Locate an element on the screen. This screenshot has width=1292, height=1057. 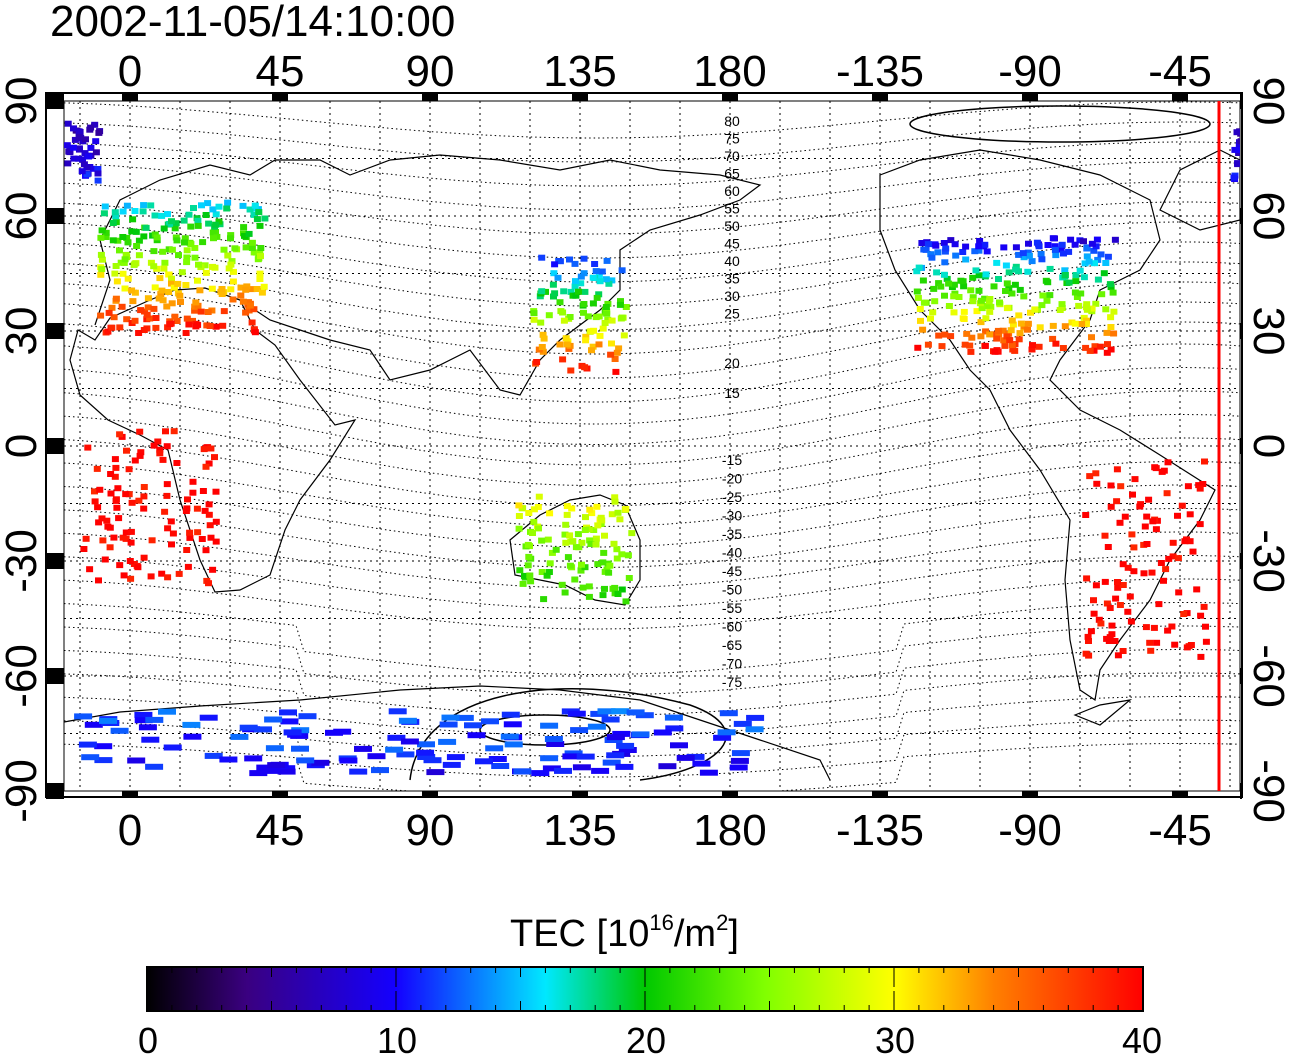
frame-tick is located at coordinates (280, 794).